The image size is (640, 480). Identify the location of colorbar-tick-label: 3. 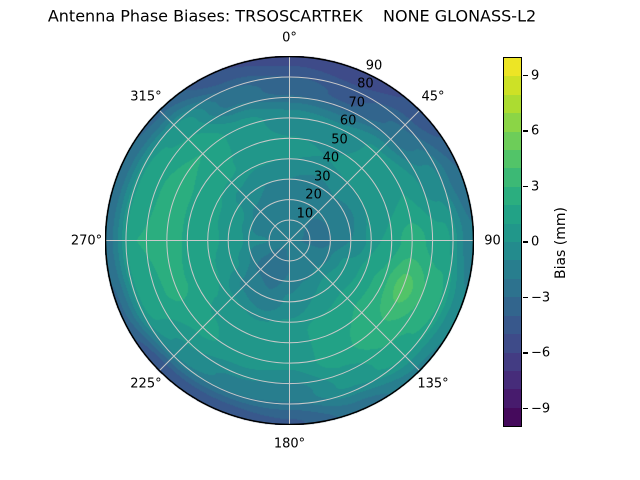
(535, 186).